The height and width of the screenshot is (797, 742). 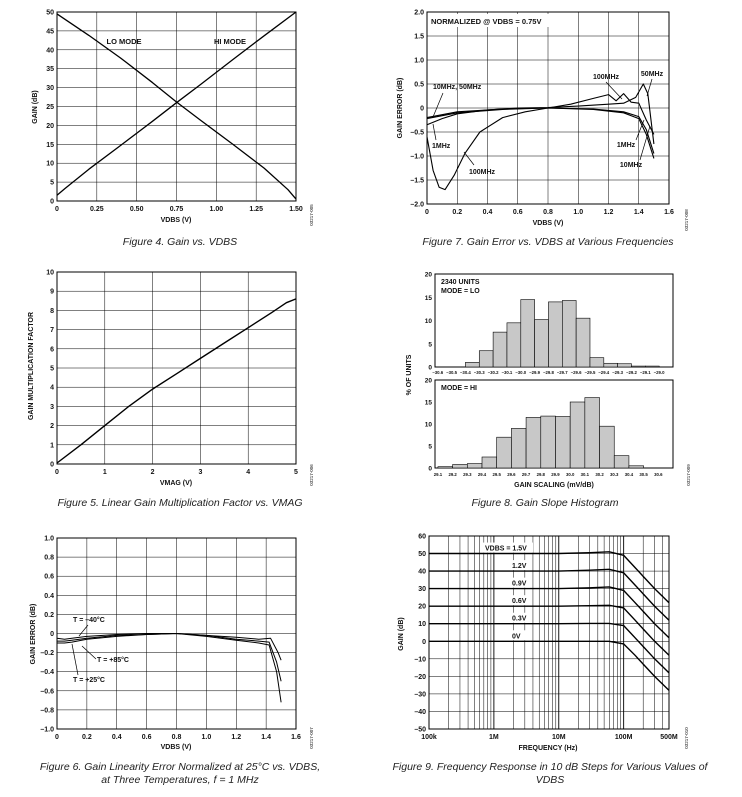 What do you see at coordinates (429, 737) in the screenshot?
I see `x-tick-label: 100k` at bounding box center [429, 737].